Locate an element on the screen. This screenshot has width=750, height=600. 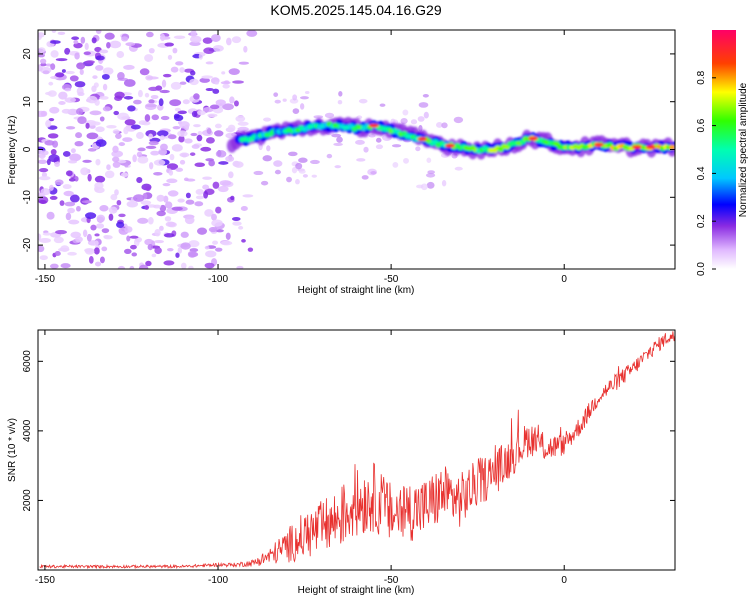
ridge-peak is located at coordinates (373, 125).